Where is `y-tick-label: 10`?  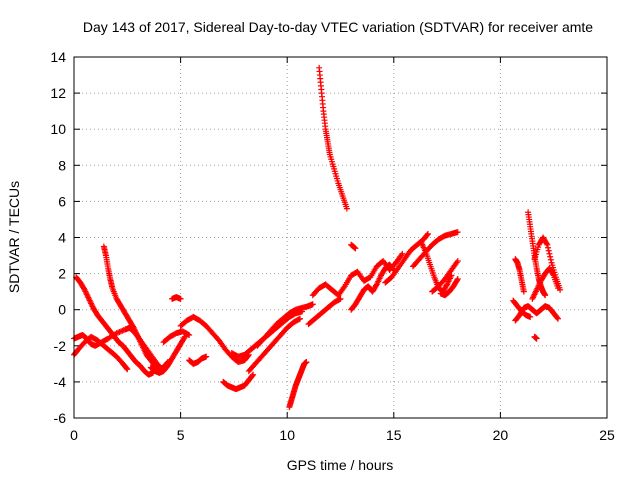 y-tick-label: 10 is located at coordinates (58, 129).